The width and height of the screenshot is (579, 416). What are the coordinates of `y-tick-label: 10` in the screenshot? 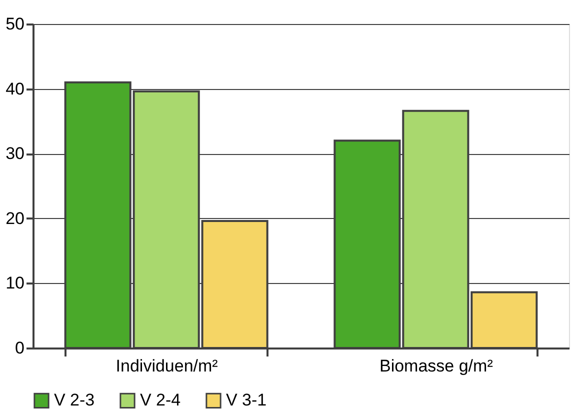 It's located at (15, 283).